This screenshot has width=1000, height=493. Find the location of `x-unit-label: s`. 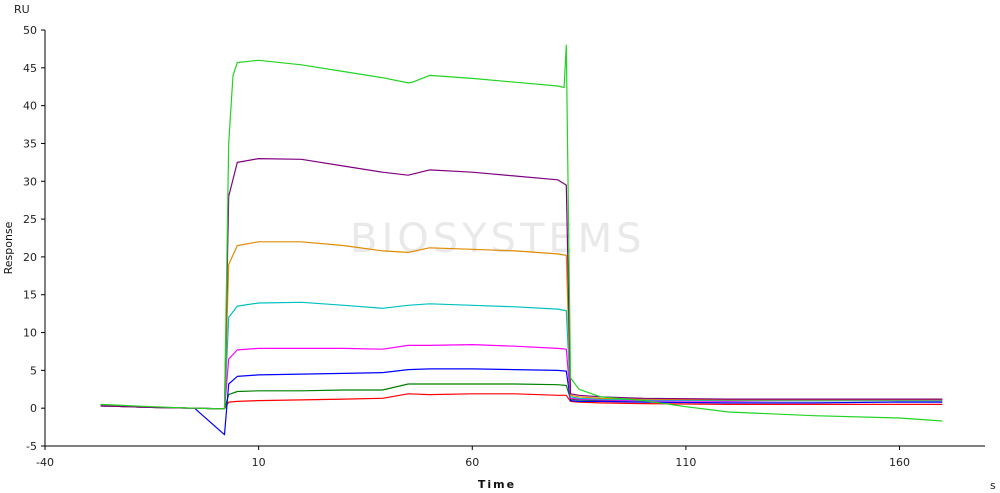

x-unit-label: s is located at coordinates (993, 485).